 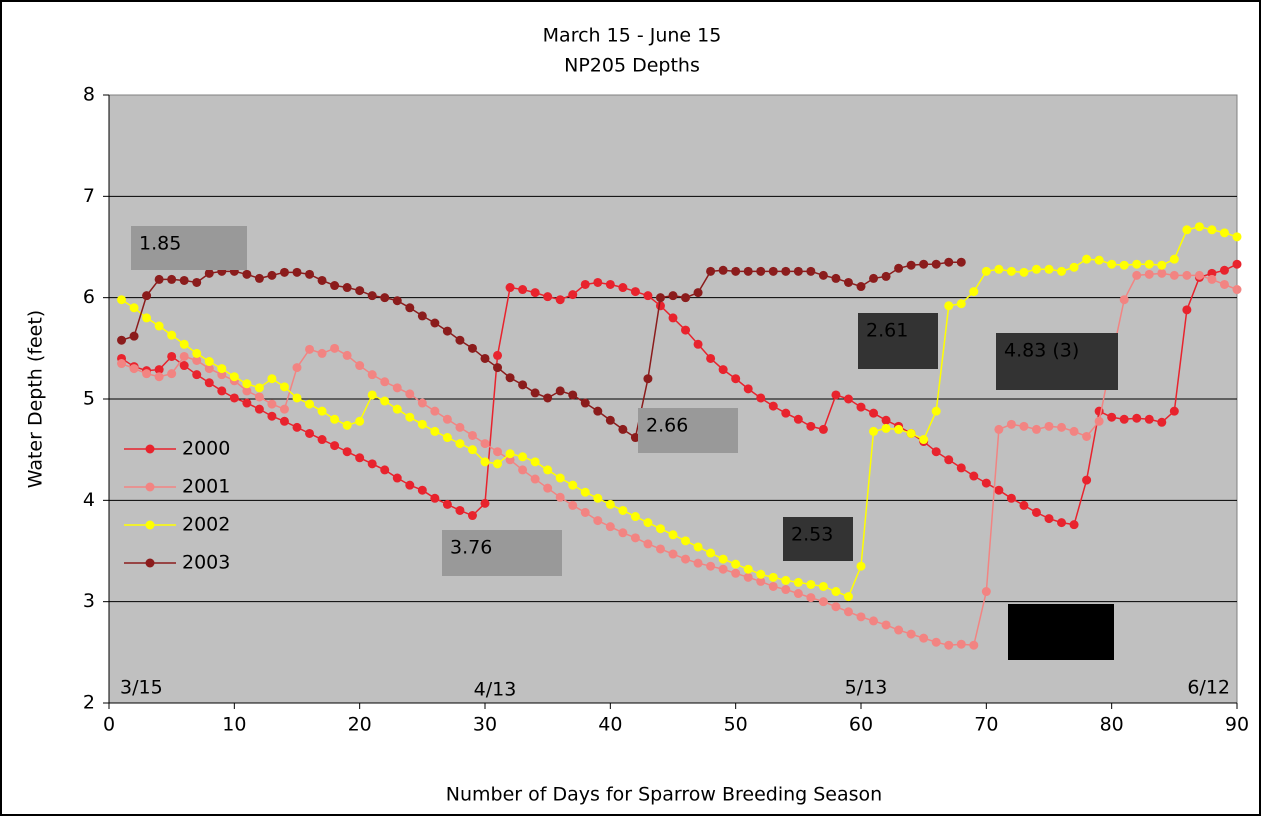 What do you see at coordinates (495, 690) in the screenshot?
I see `date-label: 4/13` at bounding box center [495, 690].